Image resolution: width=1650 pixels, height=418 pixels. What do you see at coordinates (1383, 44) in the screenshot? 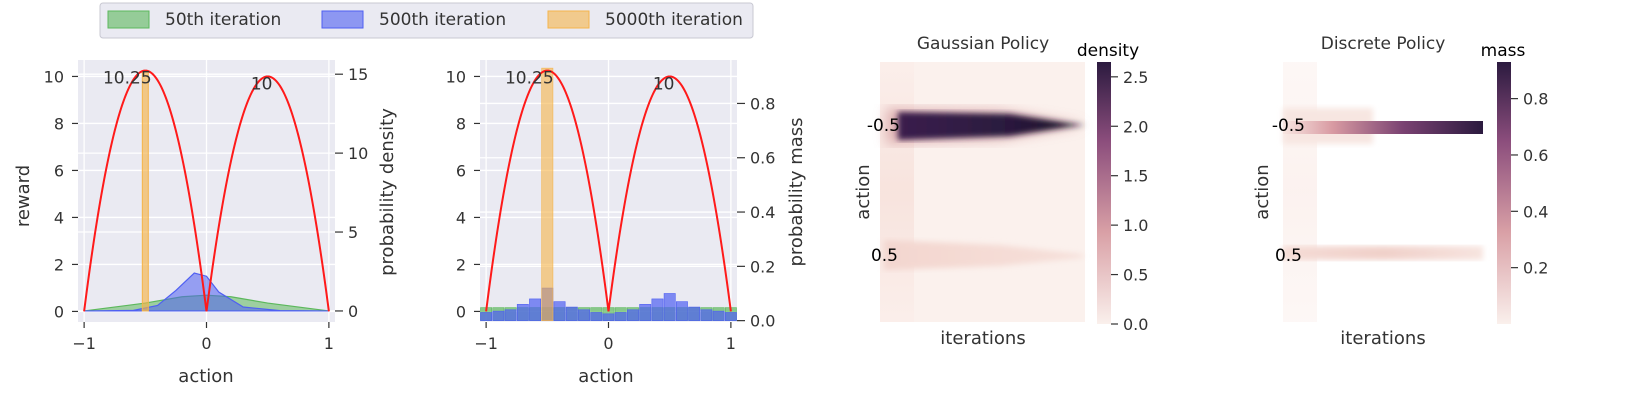
I see `title-discrete: Discrete Policy` at bounding box center [1383, 44].